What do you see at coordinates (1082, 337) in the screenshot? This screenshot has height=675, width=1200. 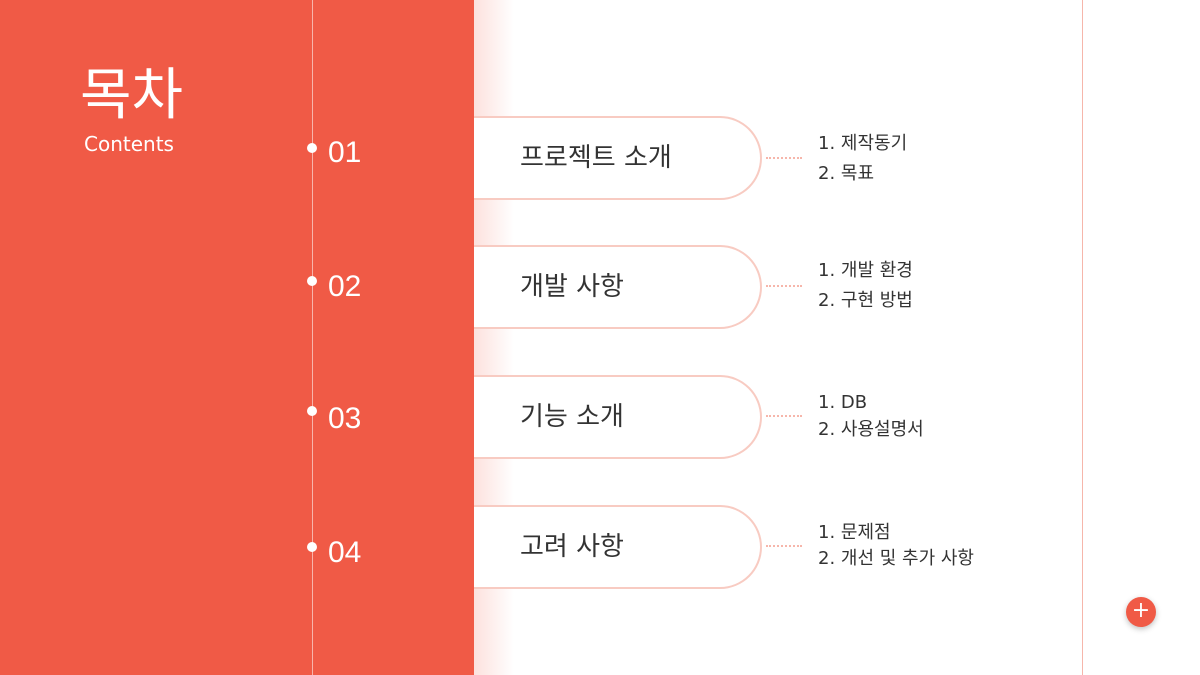 I see `right-divider` at bounding box center [1082, 337].